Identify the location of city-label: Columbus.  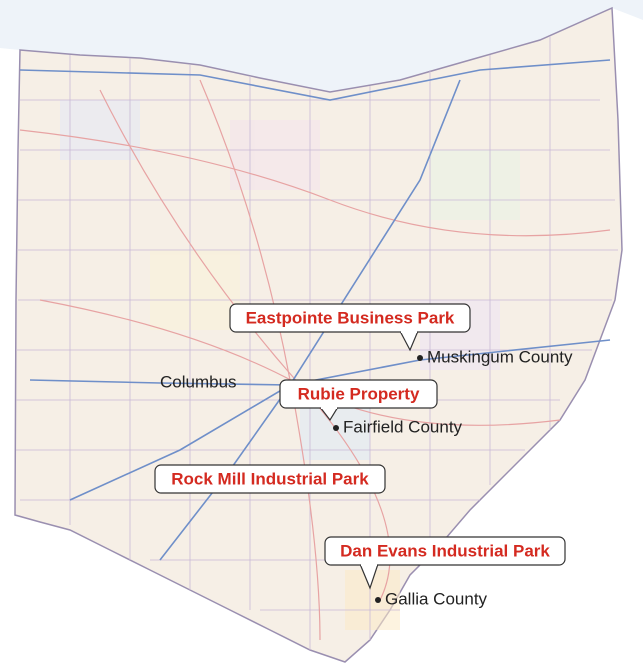
(198, 381).